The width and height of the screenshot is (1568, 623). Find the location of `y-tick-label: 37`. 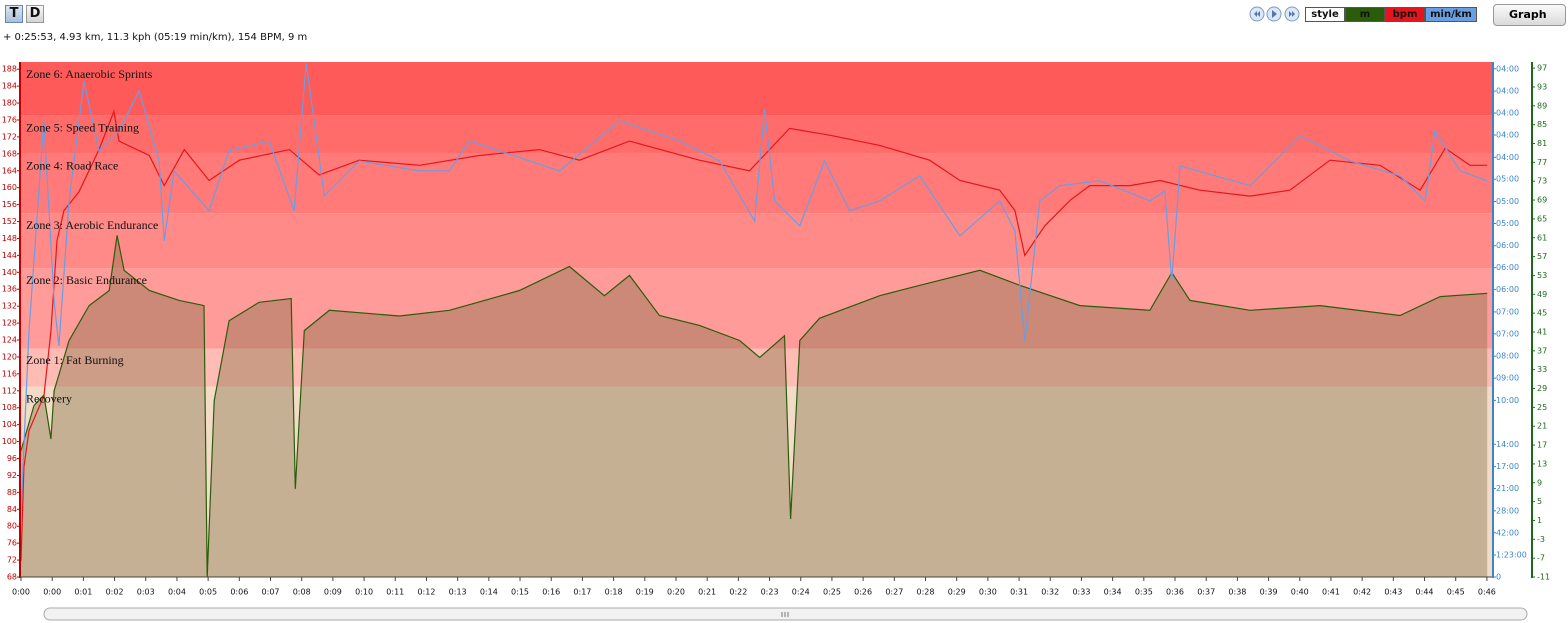

y-tick-label: 37 is located at coordinates (1542, 350).